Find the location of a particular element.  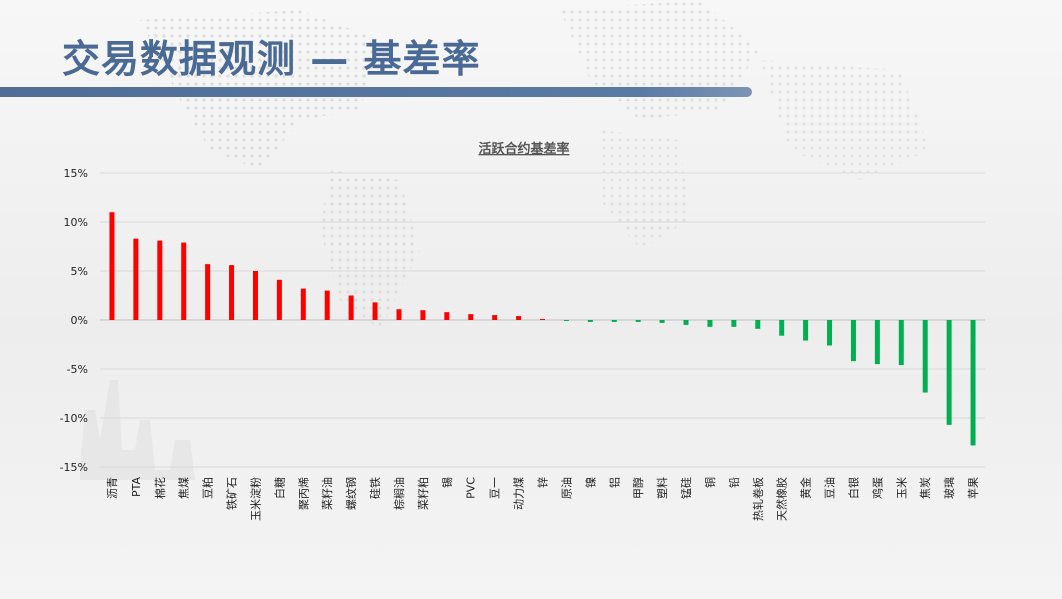

bar-锡 is located at coordinates (447, 316).